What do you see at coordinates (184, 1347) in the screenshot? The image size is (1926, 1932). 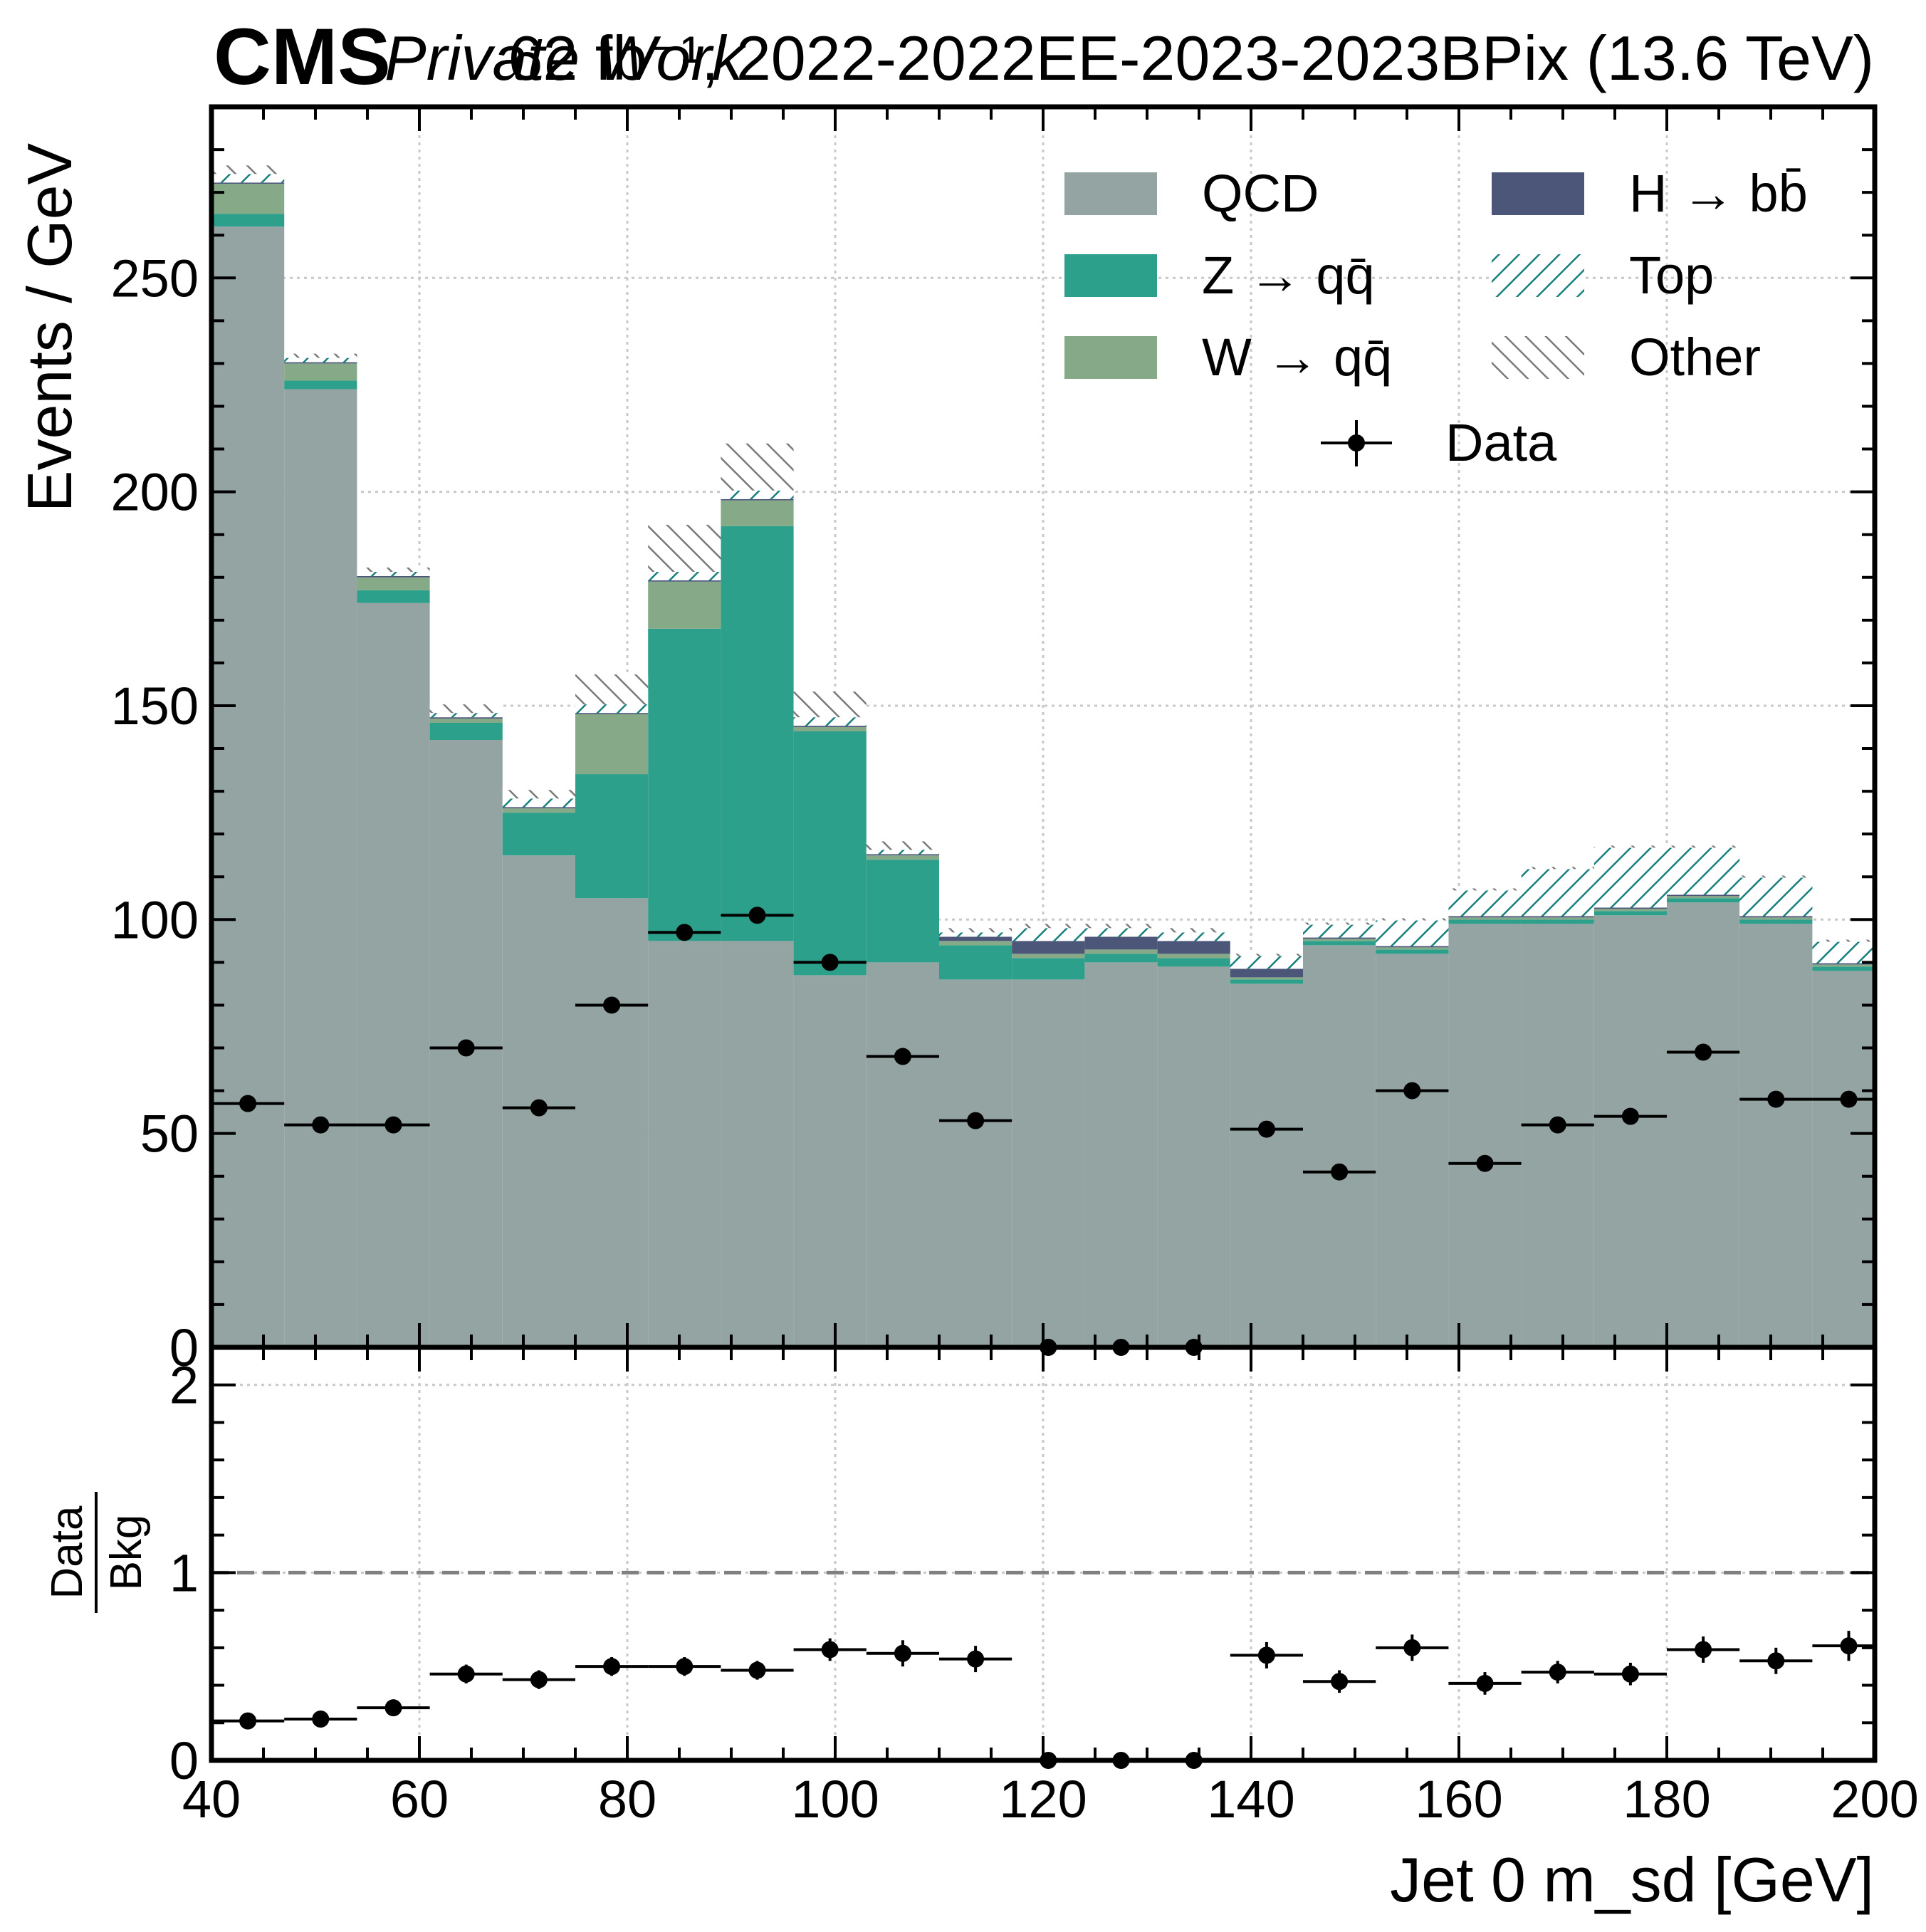 I see `main-y-tick-label: 0` at bounding box center [184, 1347].